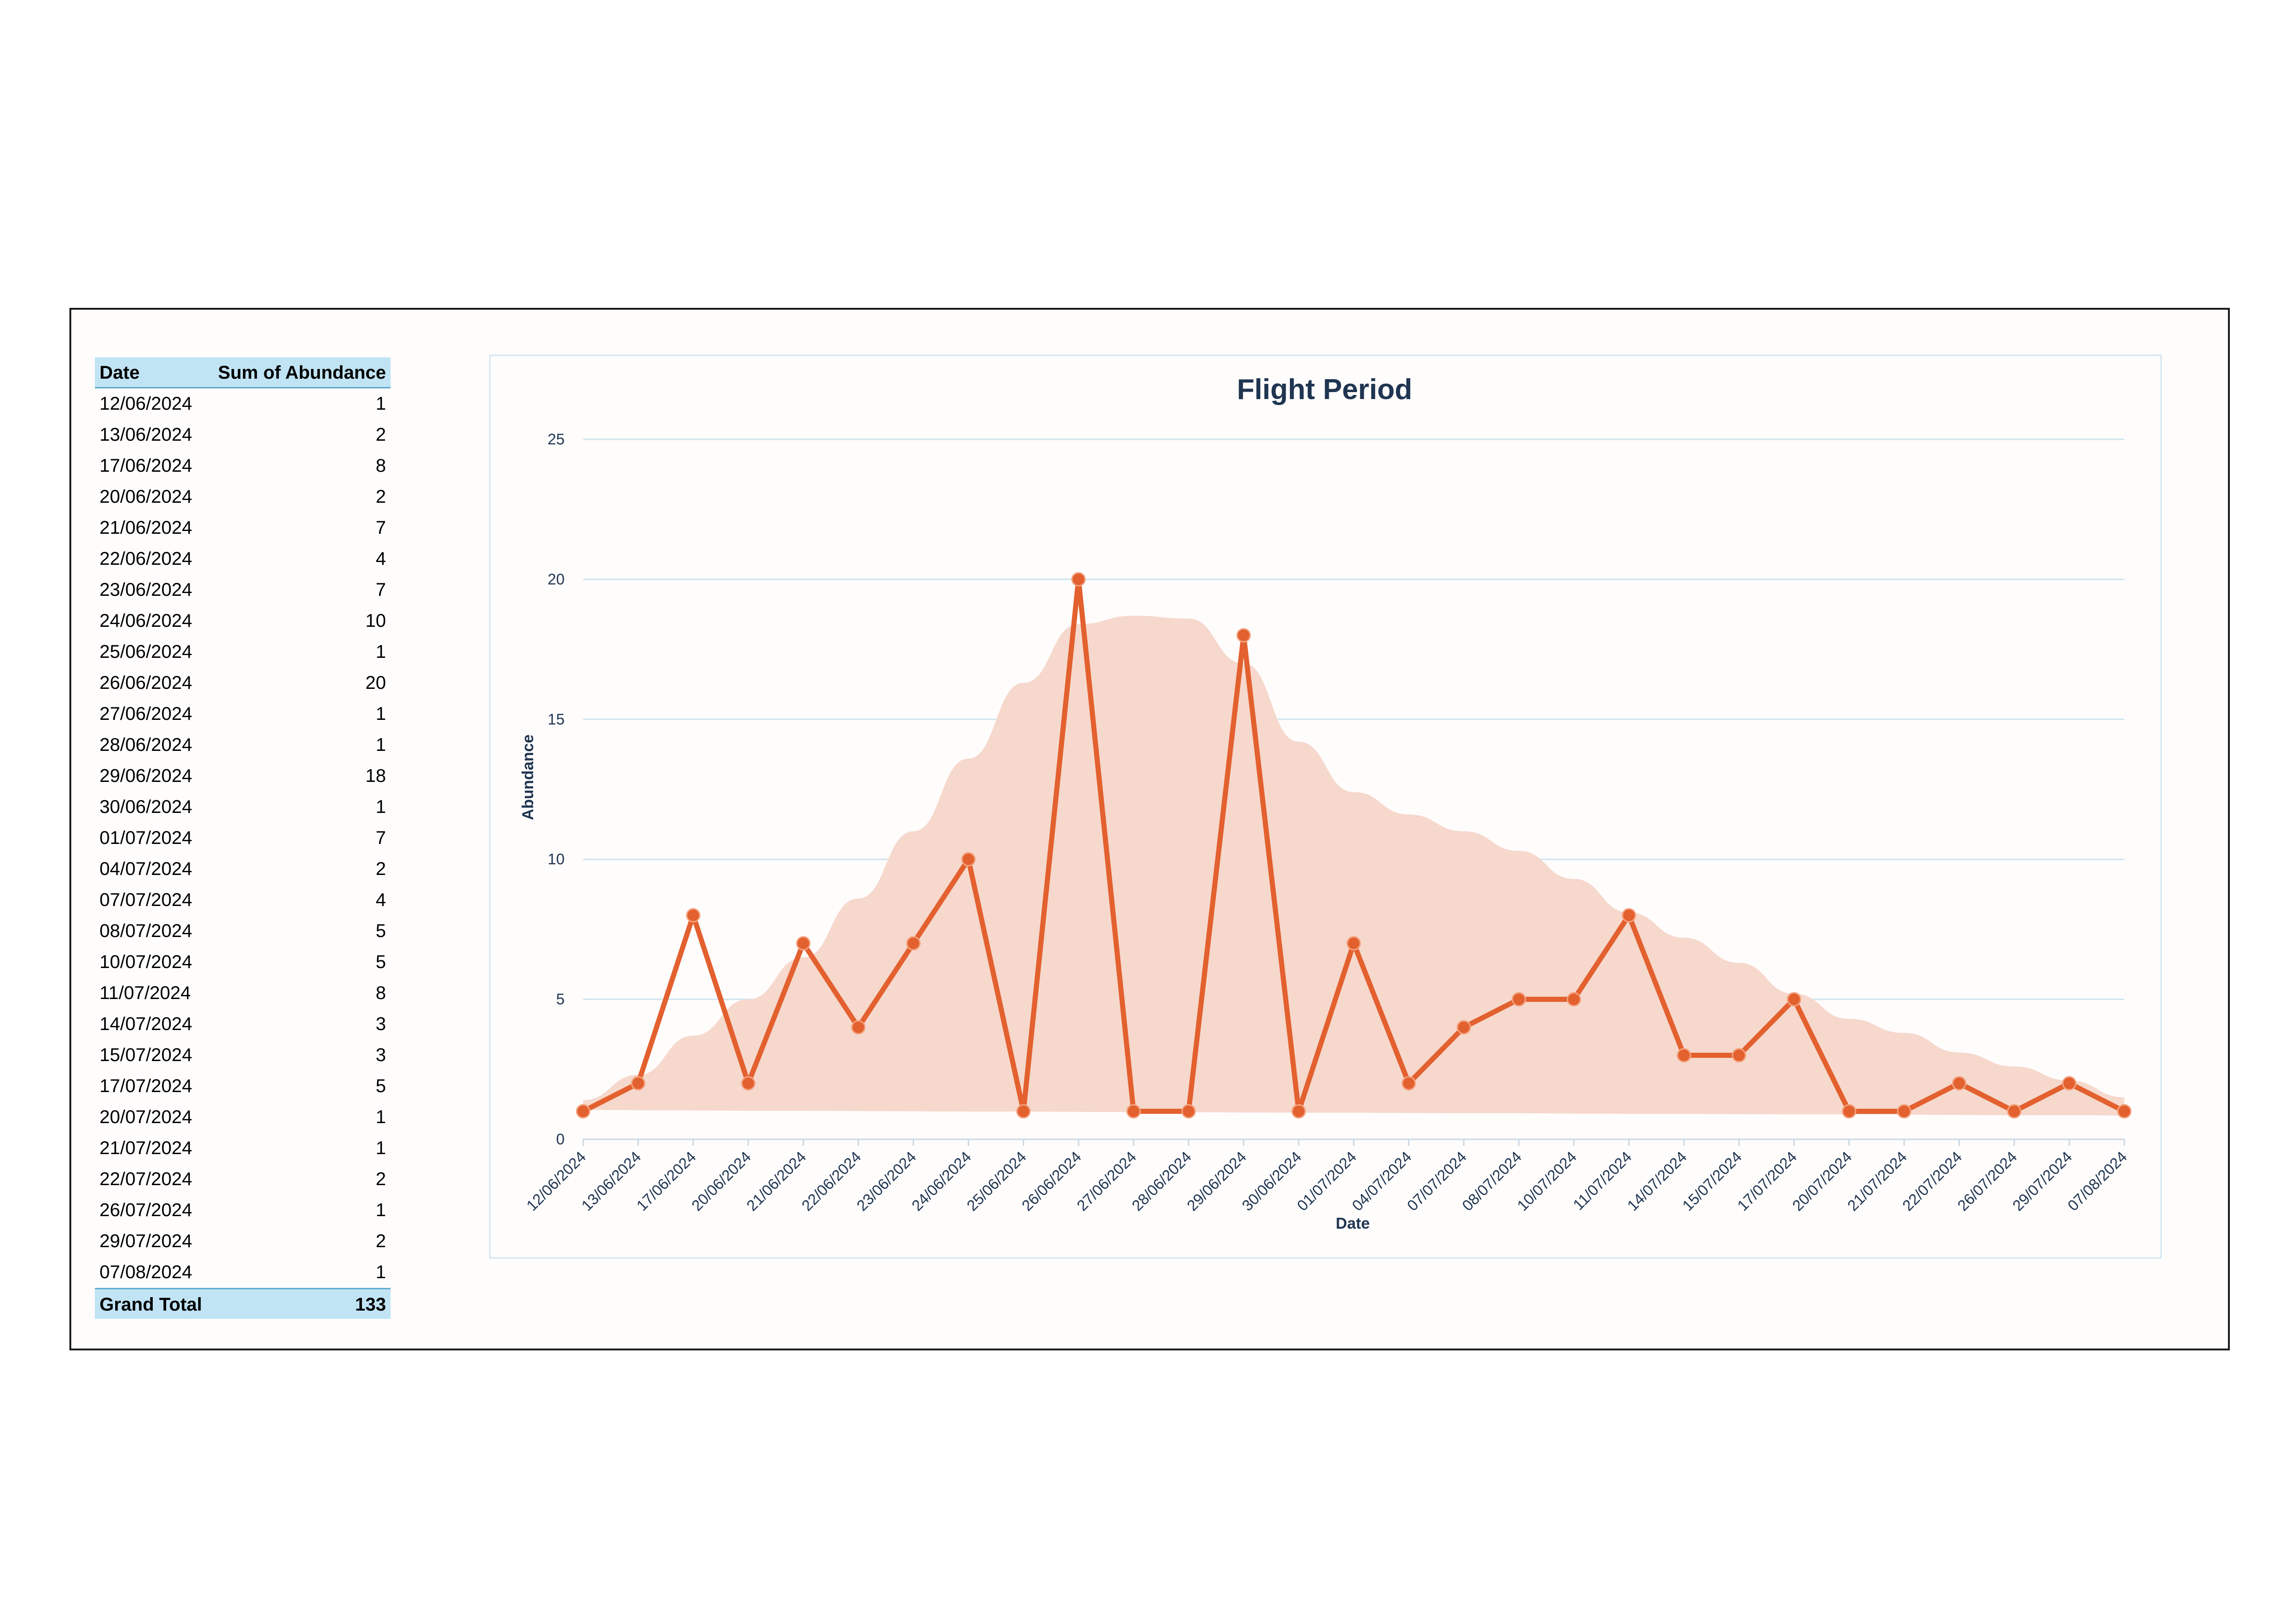 The image size is (2296, 1624). What do you see at coordinates (243, 1241) in the screenshot?
I see `pivot-row: 29/07/2024 2` at bounding box center [243, 1241].